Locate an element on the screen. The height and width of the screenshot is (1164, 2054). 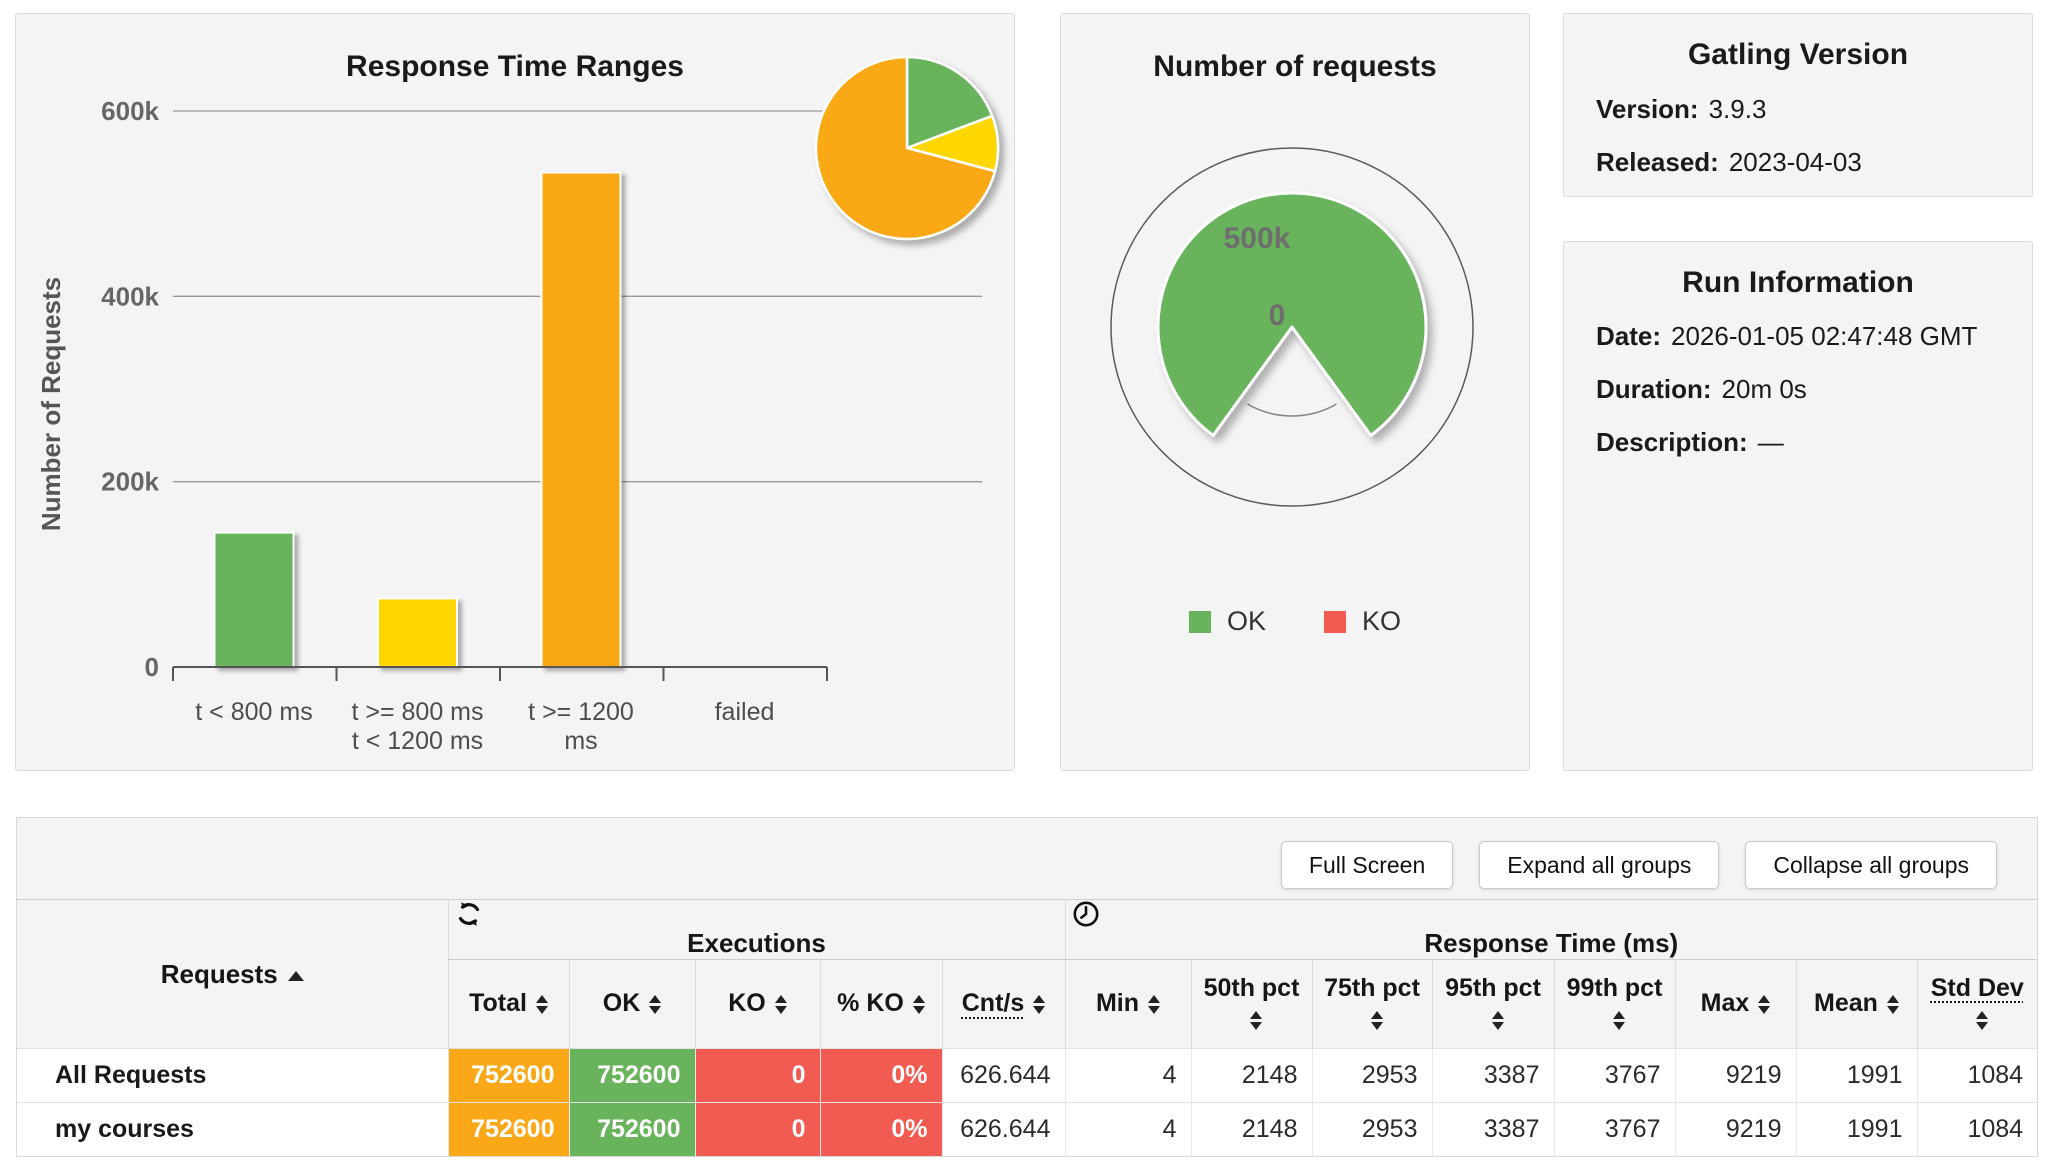
version-value: 3.9.3 is located at coordinates (1737, 109).